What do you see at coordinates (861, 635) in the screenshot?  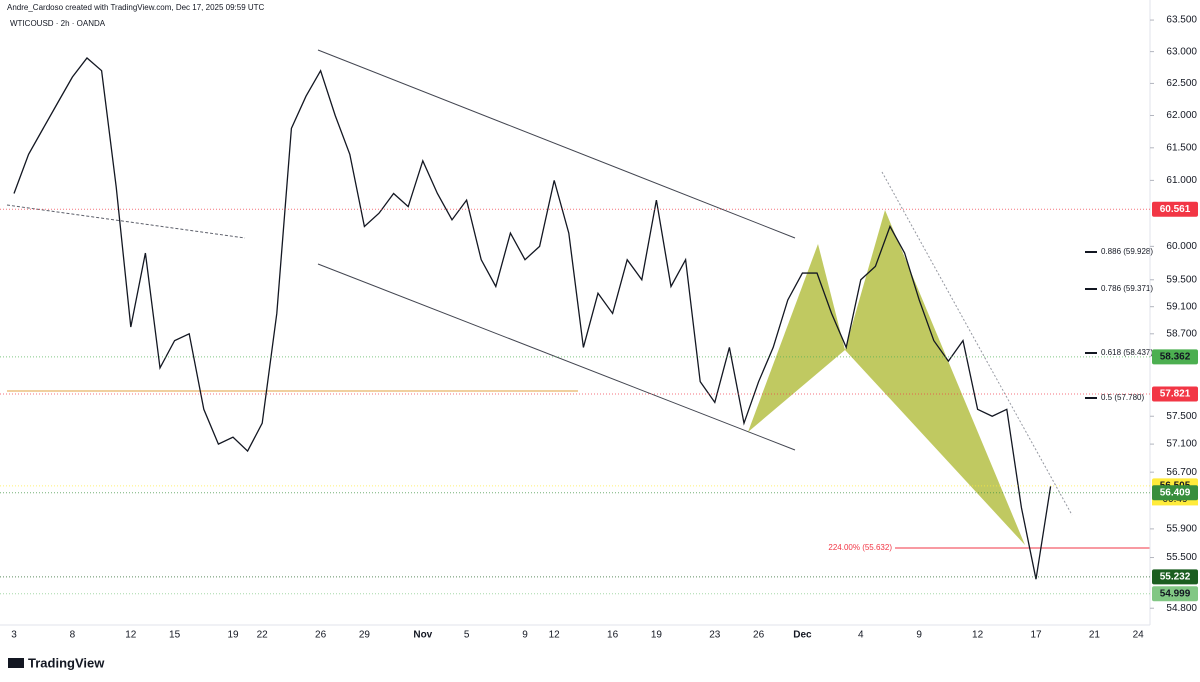 I see `x-tick-label: 4` at bounding box center [861, 635].